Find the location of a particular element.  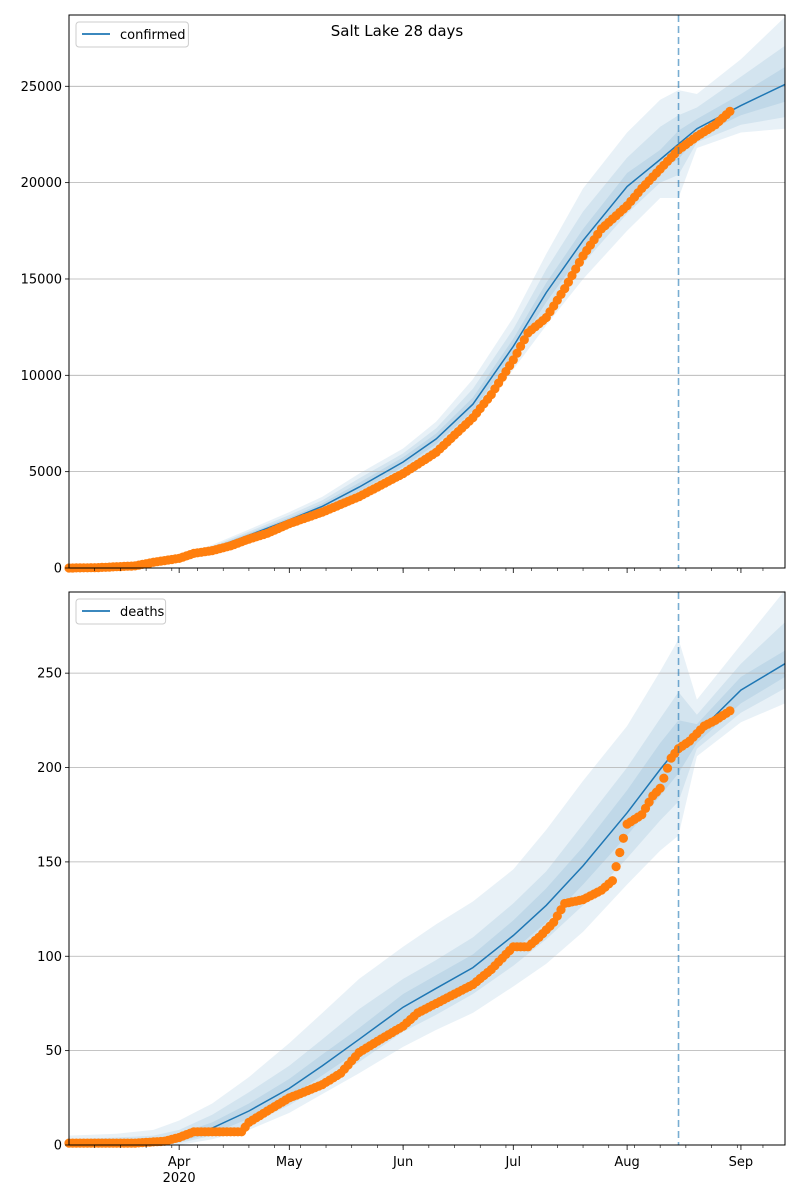

deaths-xtick-label: Jun is located at coordinates (402, 1162).